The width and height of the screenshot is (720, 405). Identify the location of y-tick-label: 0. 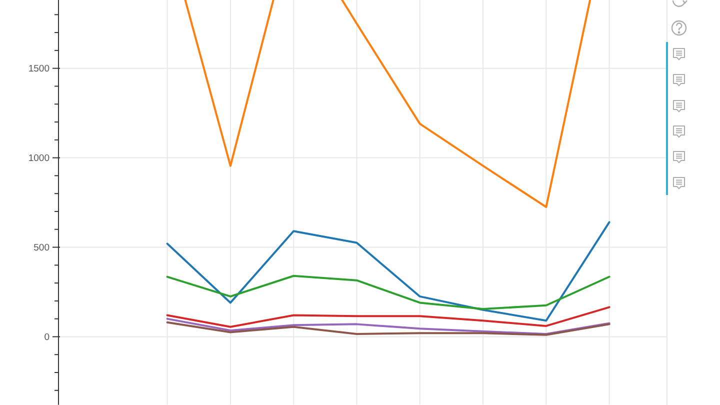
(47, 338).